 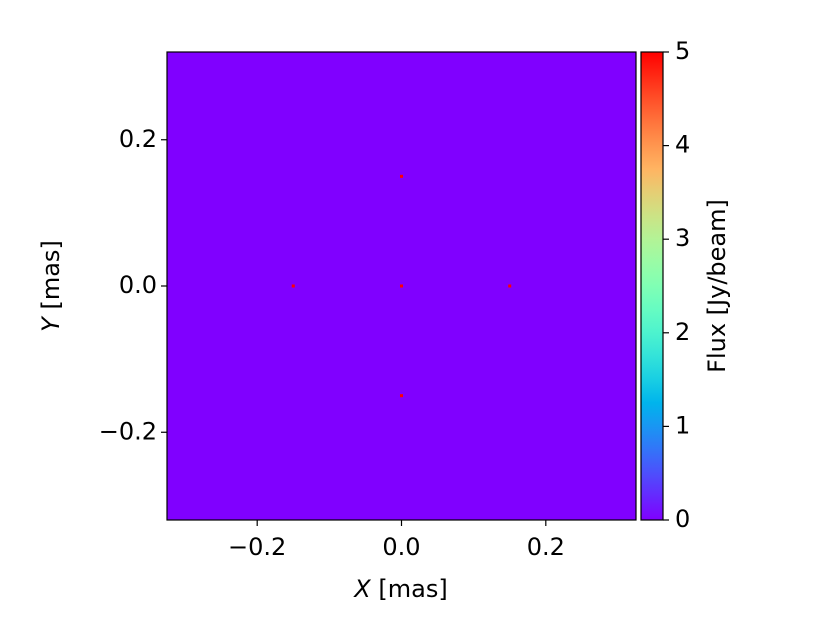 I want to click on x-axis-label: X [mas], so click(x=399, y=589).